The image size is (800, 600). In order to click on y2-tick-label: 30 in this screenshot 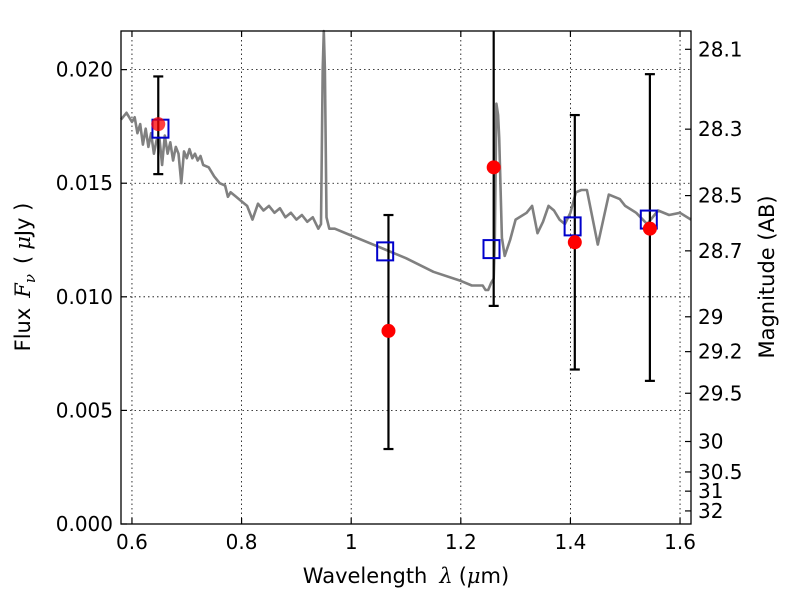, I will do `click(710, 442)`.